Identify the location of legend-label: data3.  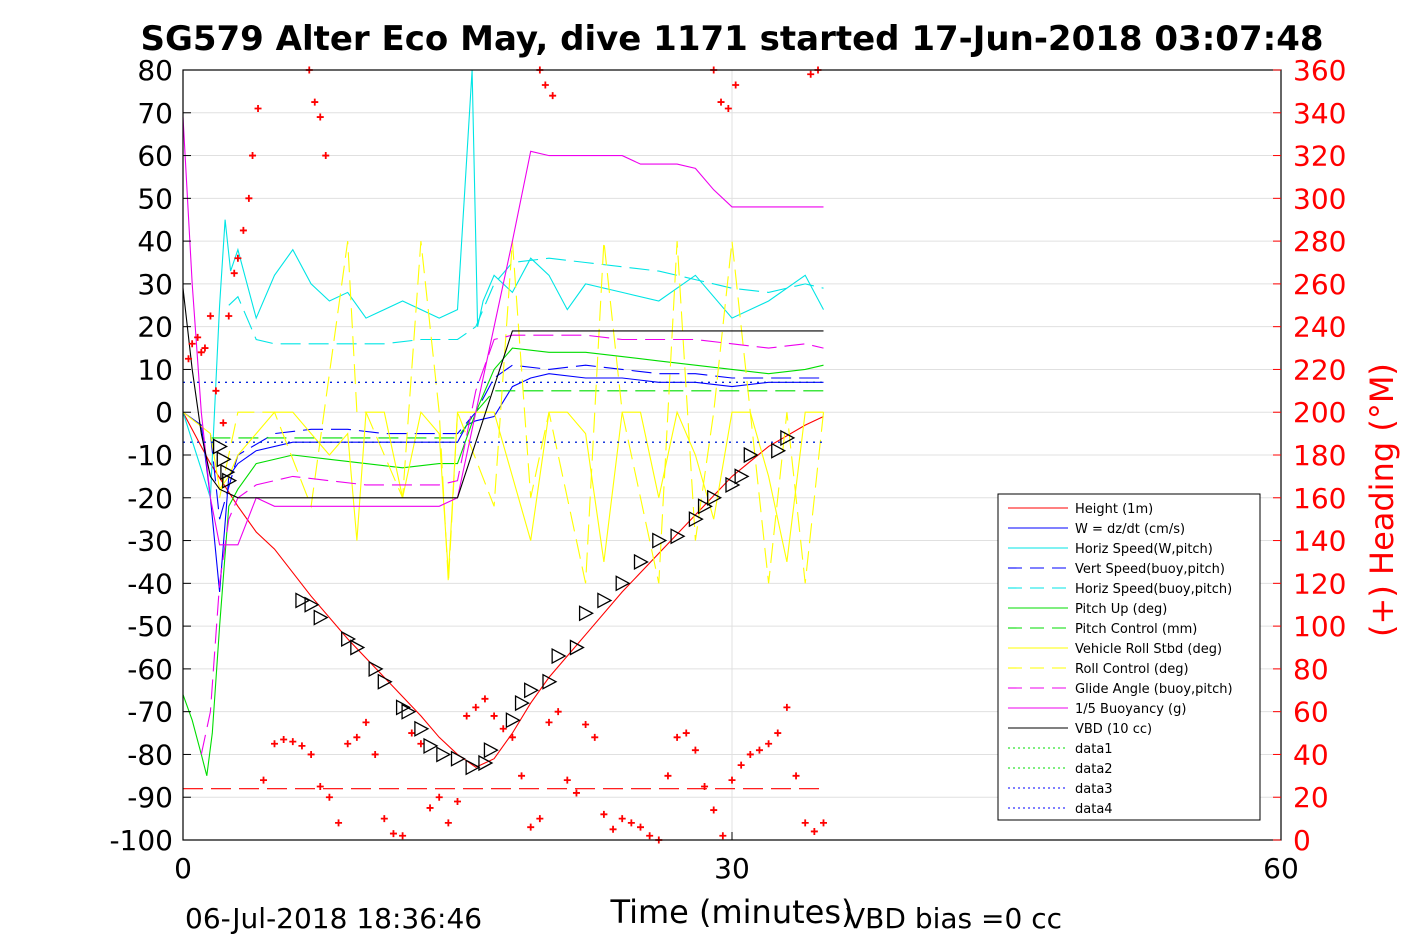
(1094, 789).